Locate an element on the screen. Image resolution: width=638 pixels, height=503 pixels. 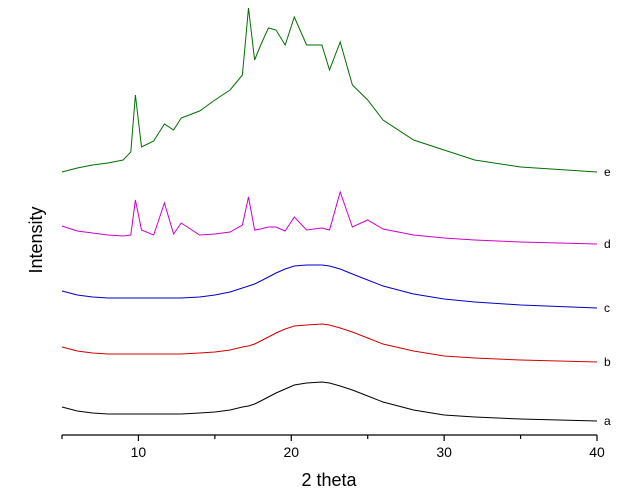
x-tick-label: 20 is located at coordinates (291, 452).